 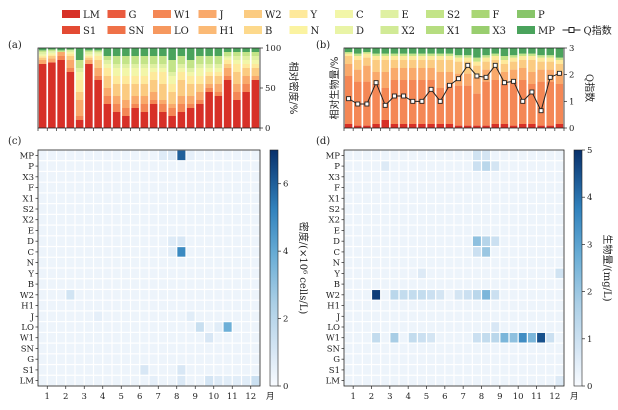 I want to click on legend-swatch-x3, so click(x=480, y=30).